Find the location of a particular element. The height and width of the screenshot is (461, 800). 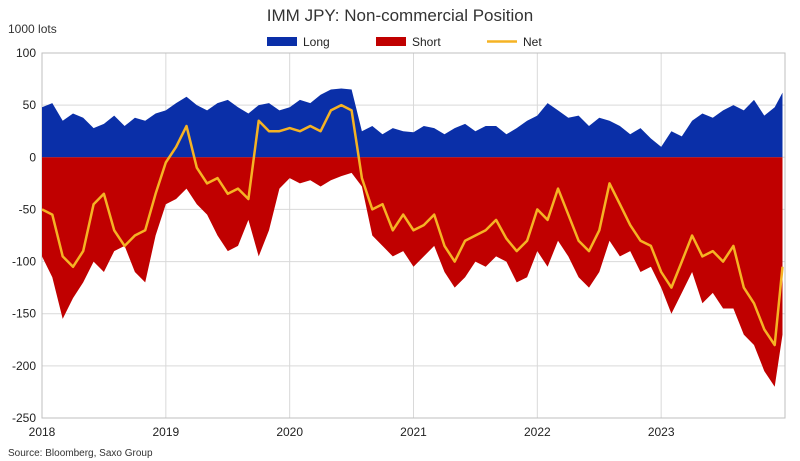

y-axis-unit-label: 1000 lots is located at coordinates (32, 29).